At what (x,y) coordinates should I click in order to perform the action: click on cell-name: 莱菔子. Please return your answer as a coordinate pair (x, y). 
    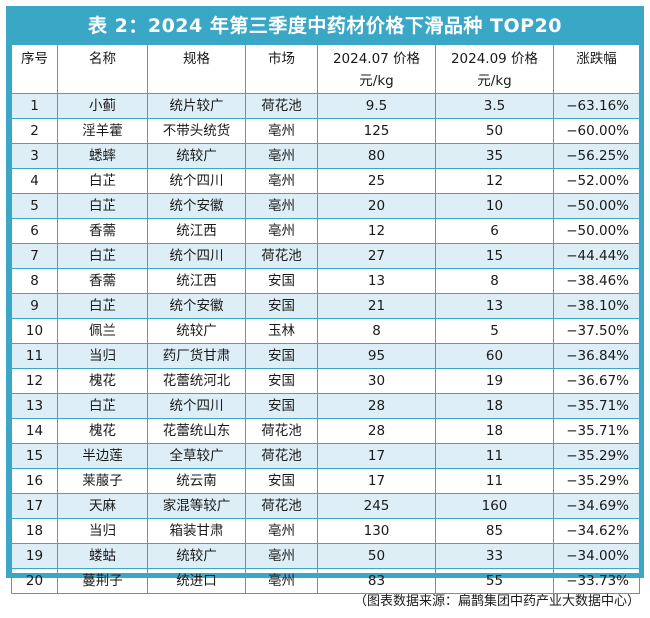
    Looking at the image, I should click on (102, 481).